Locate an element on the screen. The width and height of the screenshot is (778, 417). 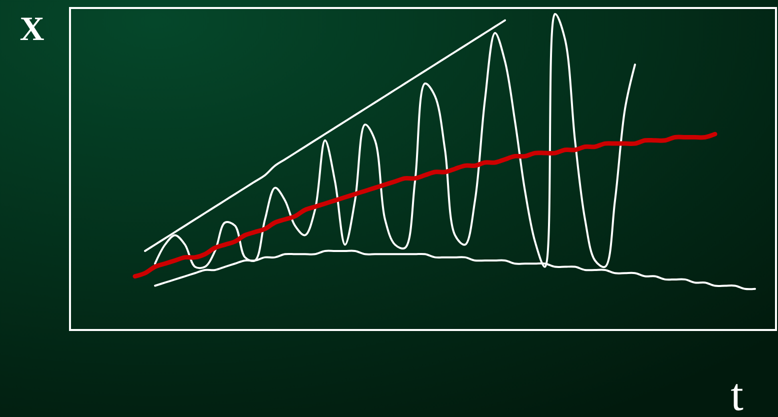
x-axis-title: t is located at coordinates (737, 393).